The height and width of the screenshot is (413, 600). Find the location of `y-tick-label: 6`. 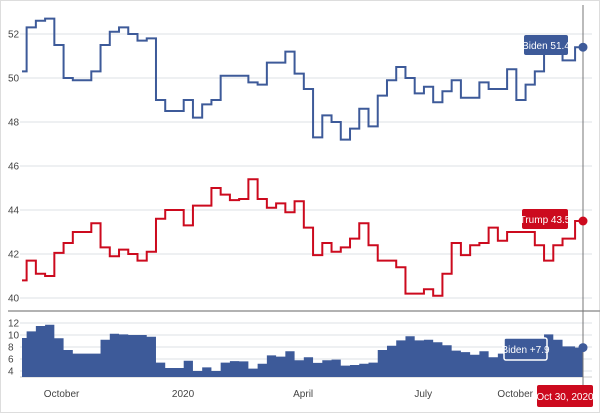

y-tick-label: 6 is located at coordinates (11, 360).